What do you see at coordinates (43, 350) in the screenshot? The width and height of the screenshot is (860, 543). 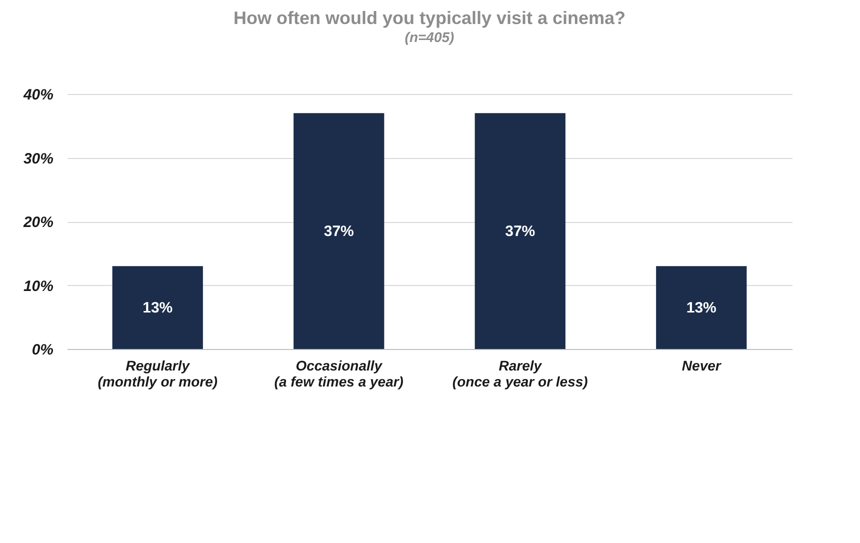 I see `y-tick-label: 0%` at bounding box center [43, 350].